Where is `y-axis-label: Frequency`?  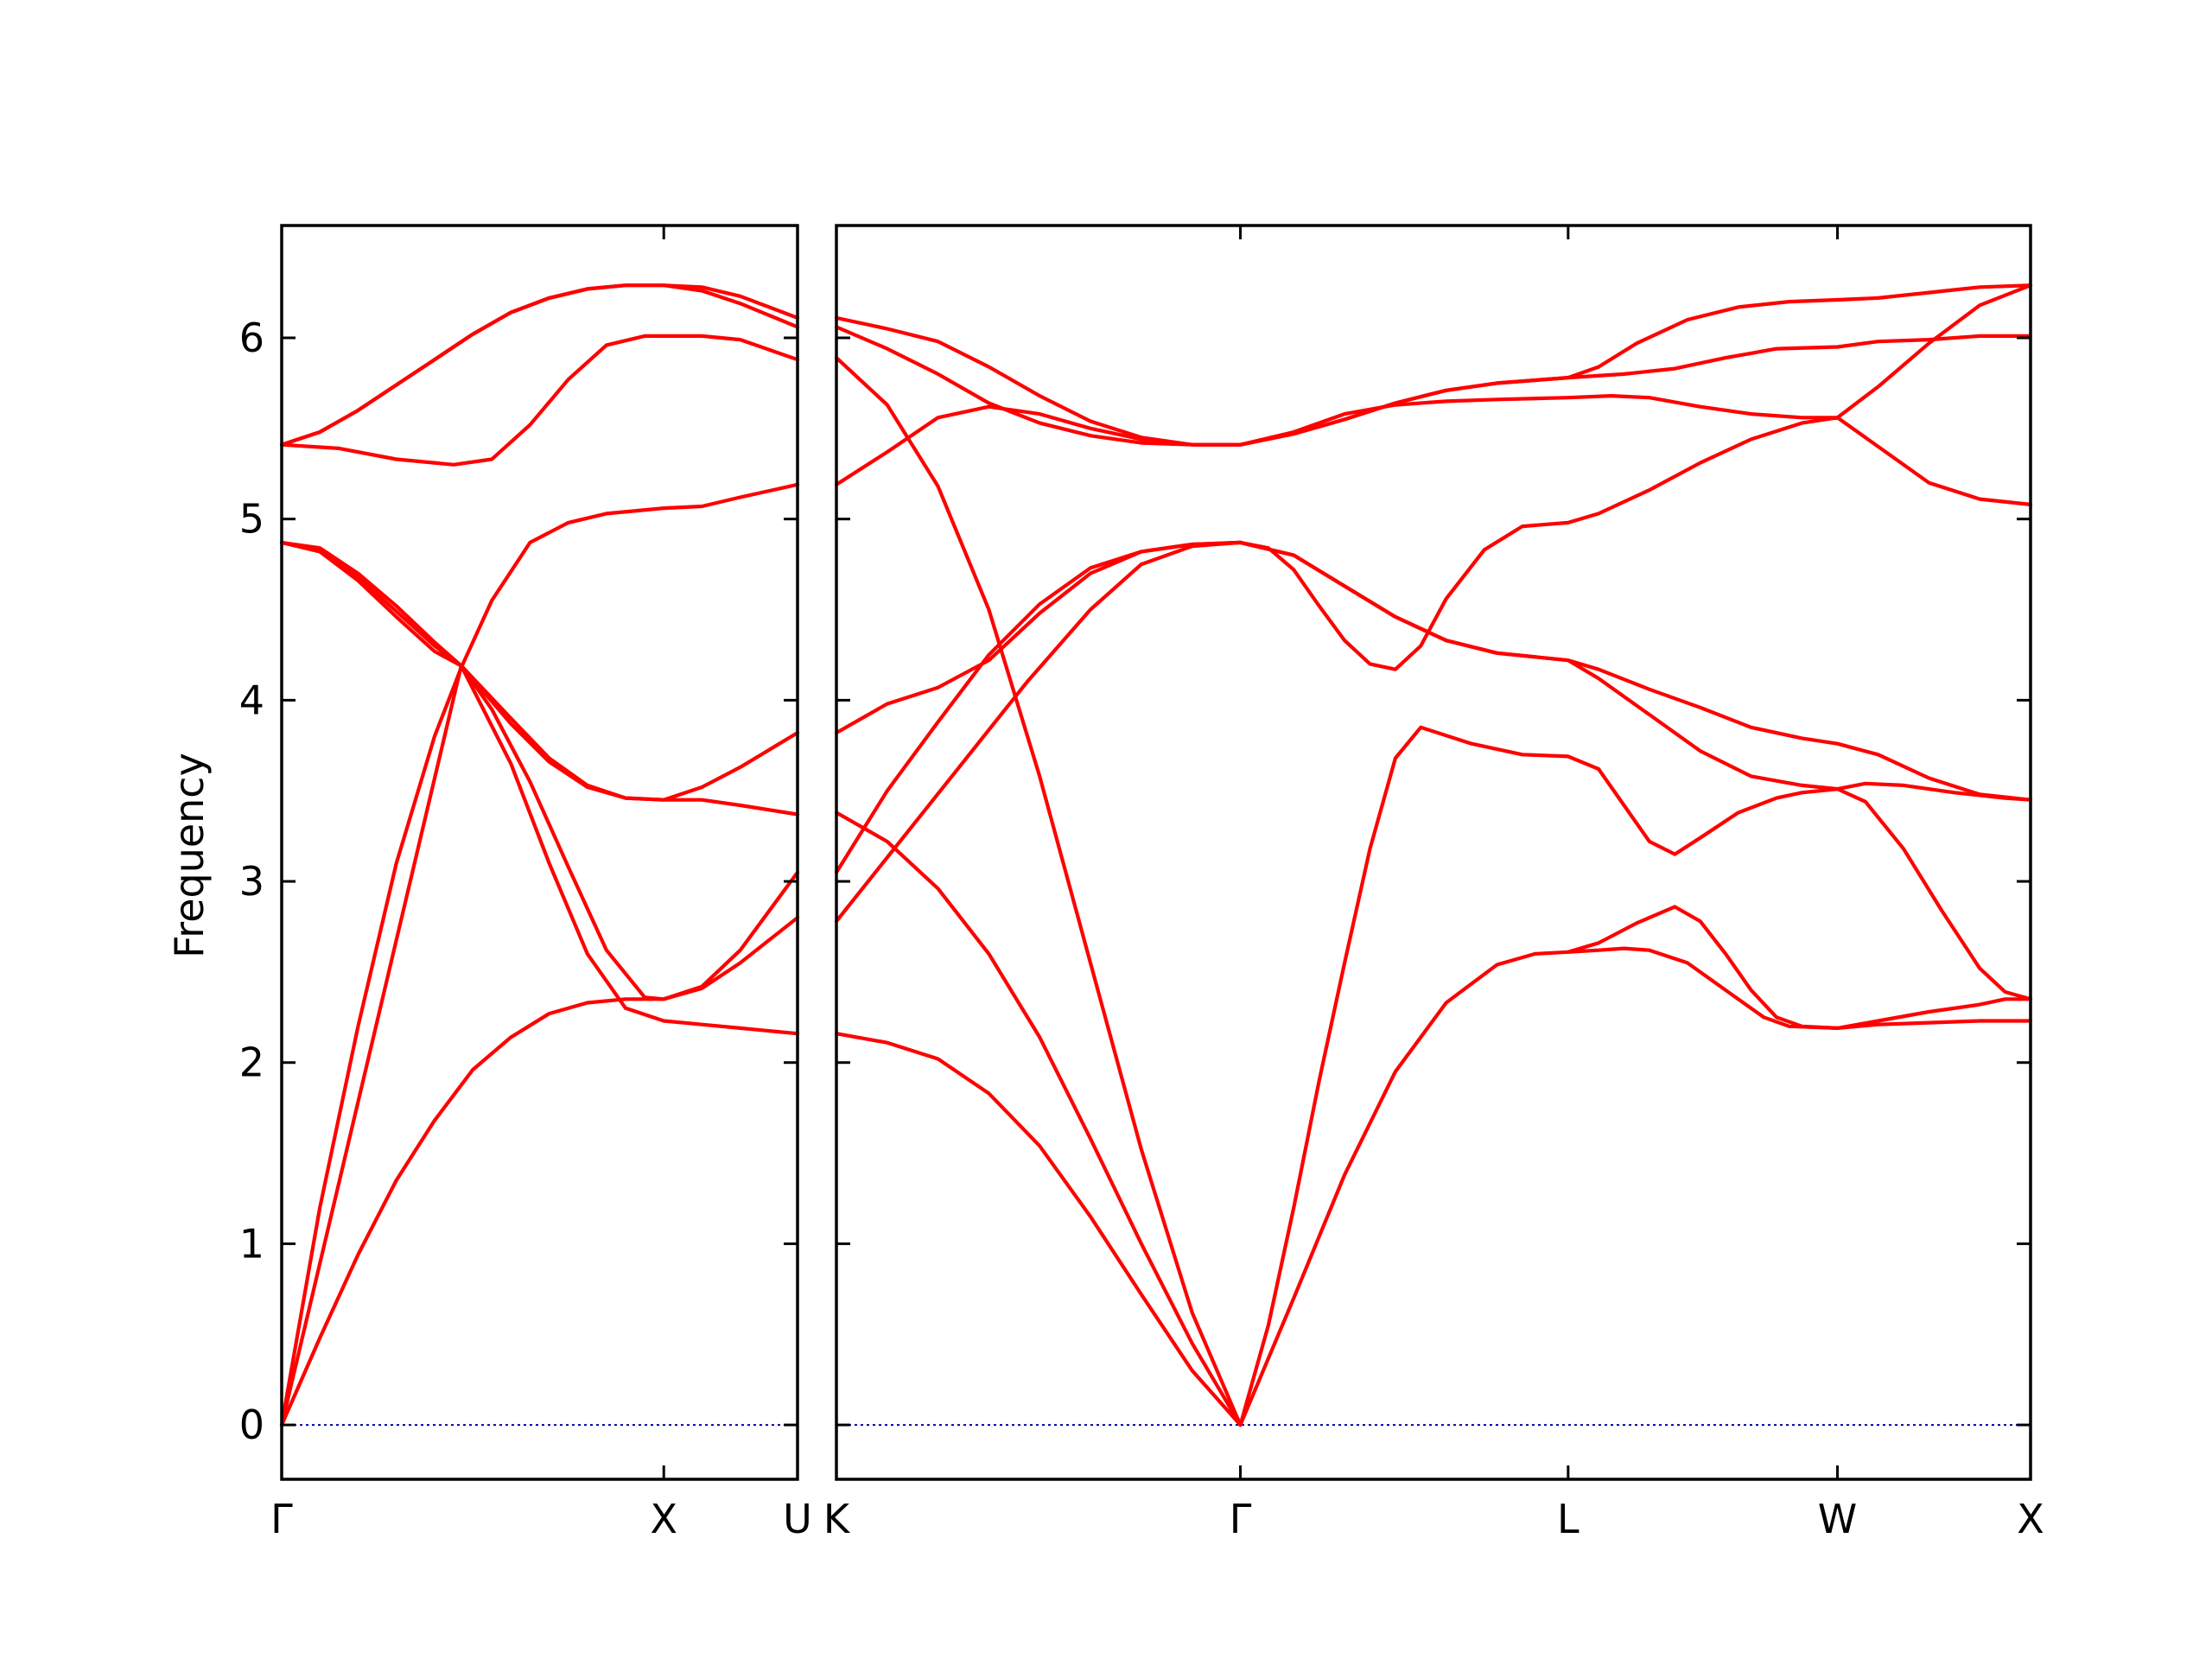
y-axis-label: Frequency is located at coordinates (189, 855).